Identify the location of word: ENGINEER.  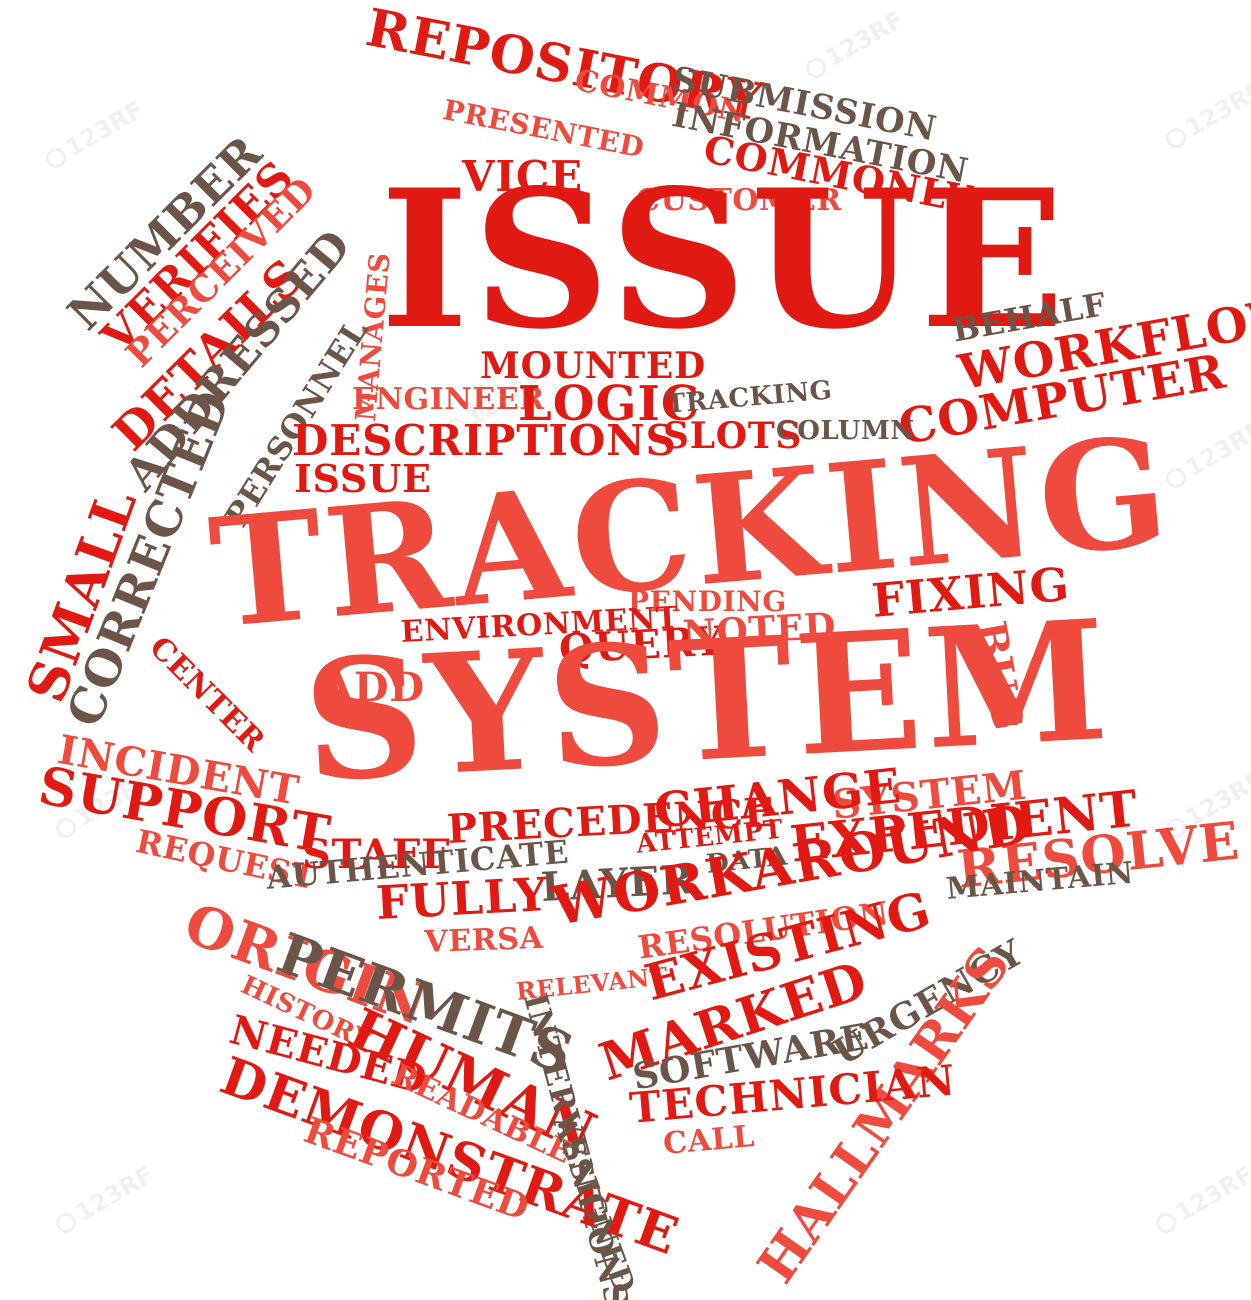
(448, 399).